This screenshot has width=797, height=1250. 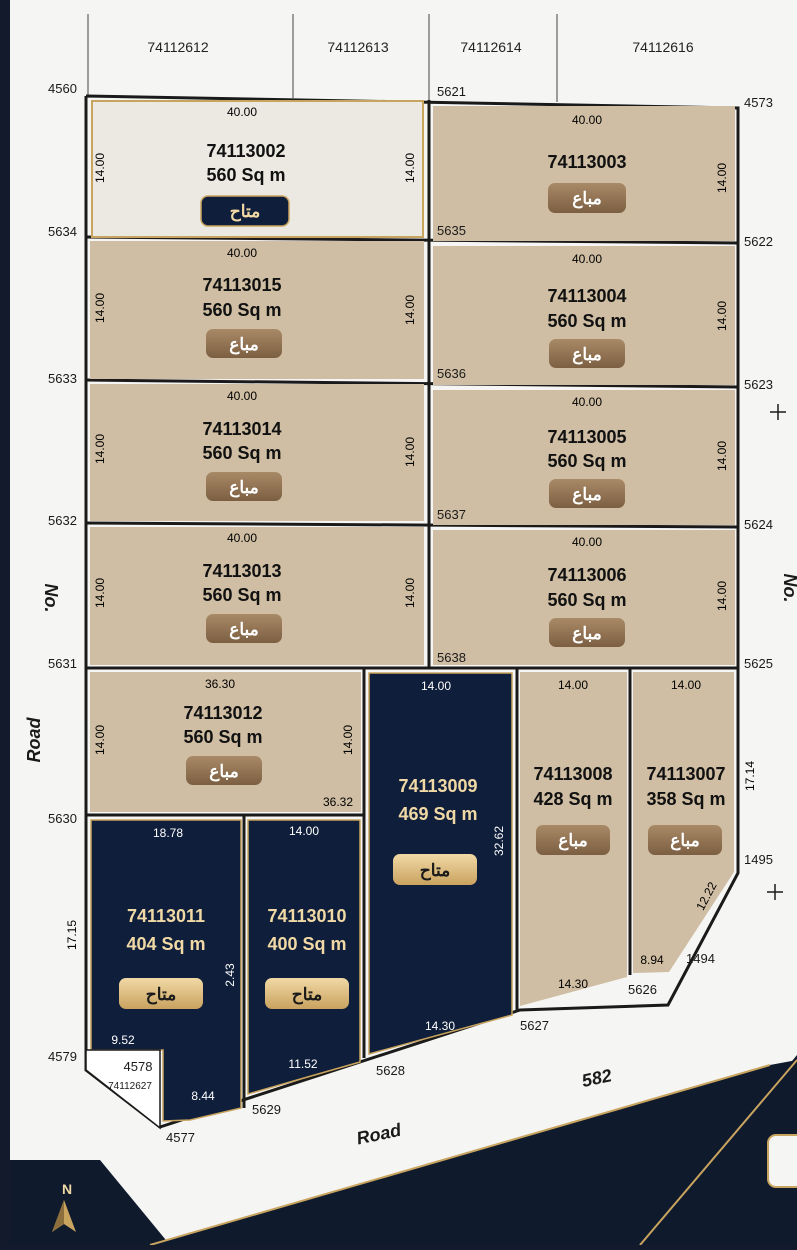 I want to click on plot-74113003: 40.00 14.00 74113003 مباع, so click(x=584, y=173).